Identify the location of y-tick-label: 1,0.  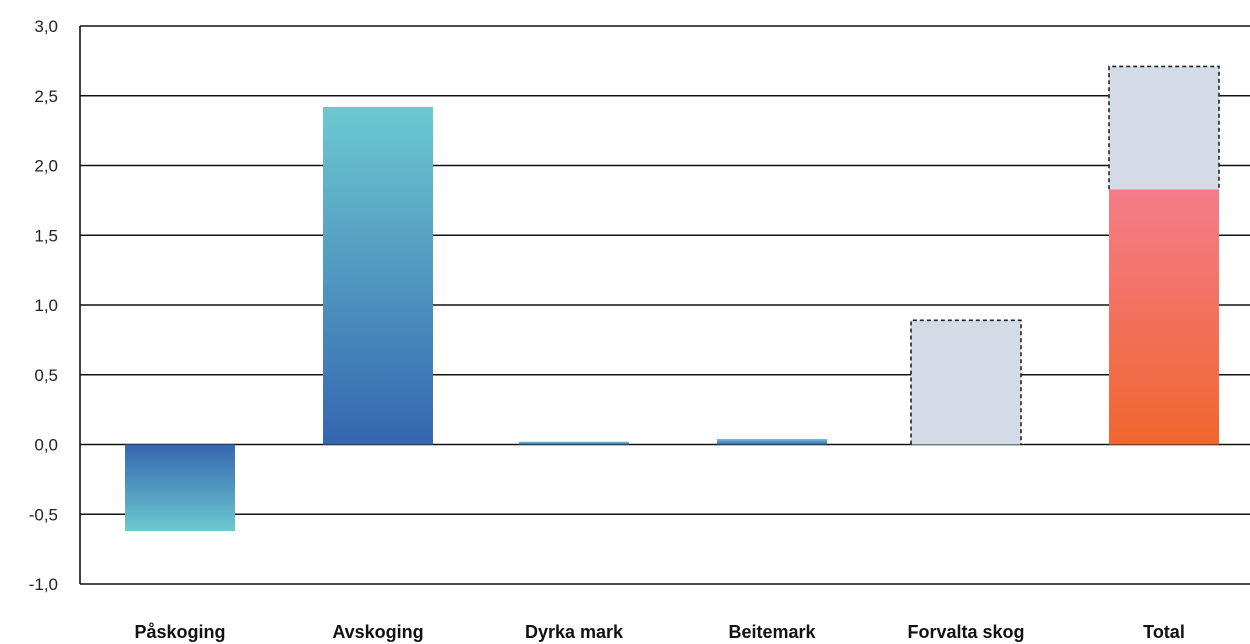
(46, 305).